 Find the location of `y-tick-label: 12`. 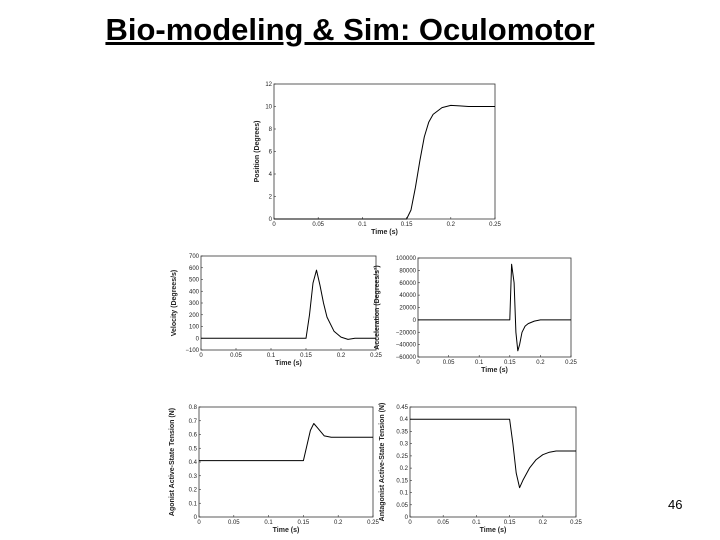

y-tick-label: 12 is located at coordinates (268, 85).